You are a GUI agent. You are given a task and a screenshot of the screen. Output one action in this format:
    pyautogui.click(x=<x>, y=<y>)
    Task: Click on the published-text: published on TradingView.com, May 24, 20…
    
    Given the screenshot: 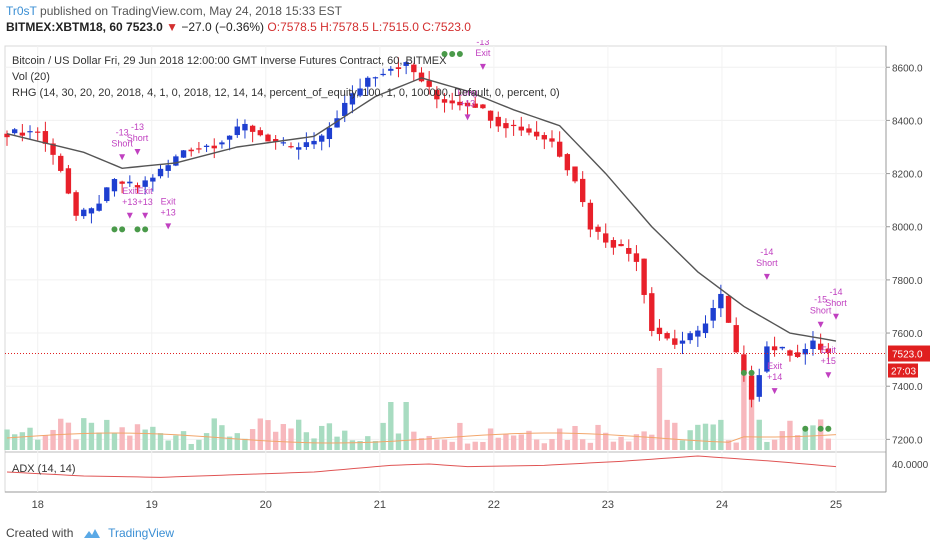 What is the action you would take?
    pyautogui.click(x=191, y=11)
    